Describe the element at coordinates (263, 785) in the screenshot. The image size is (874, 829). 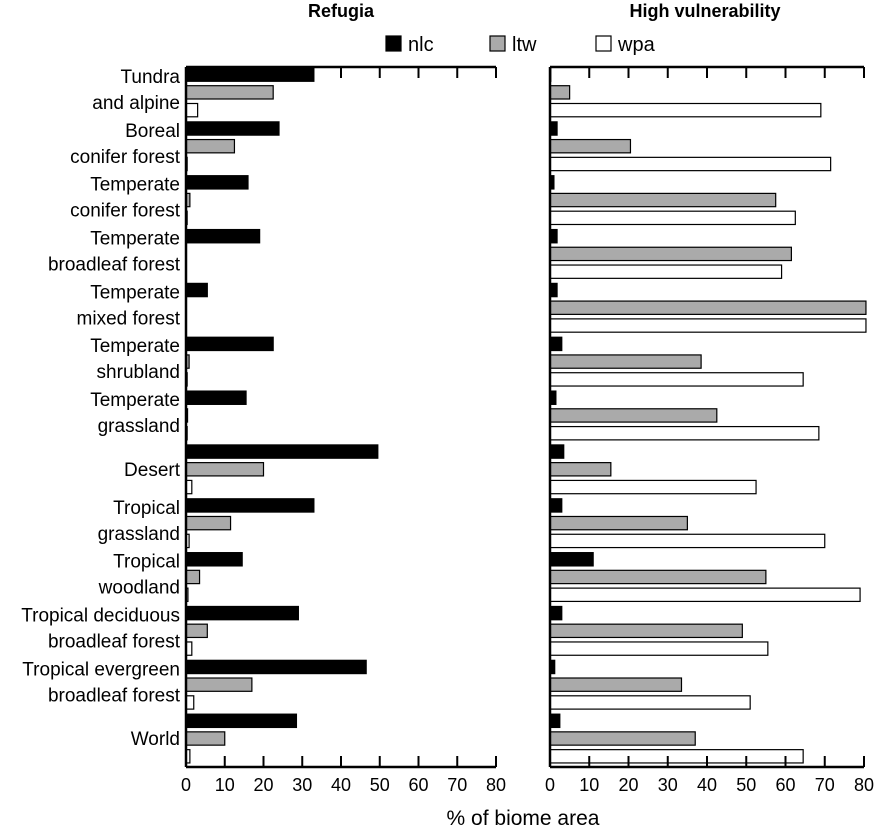
I see `tick-label-0-2: 20` at that location.